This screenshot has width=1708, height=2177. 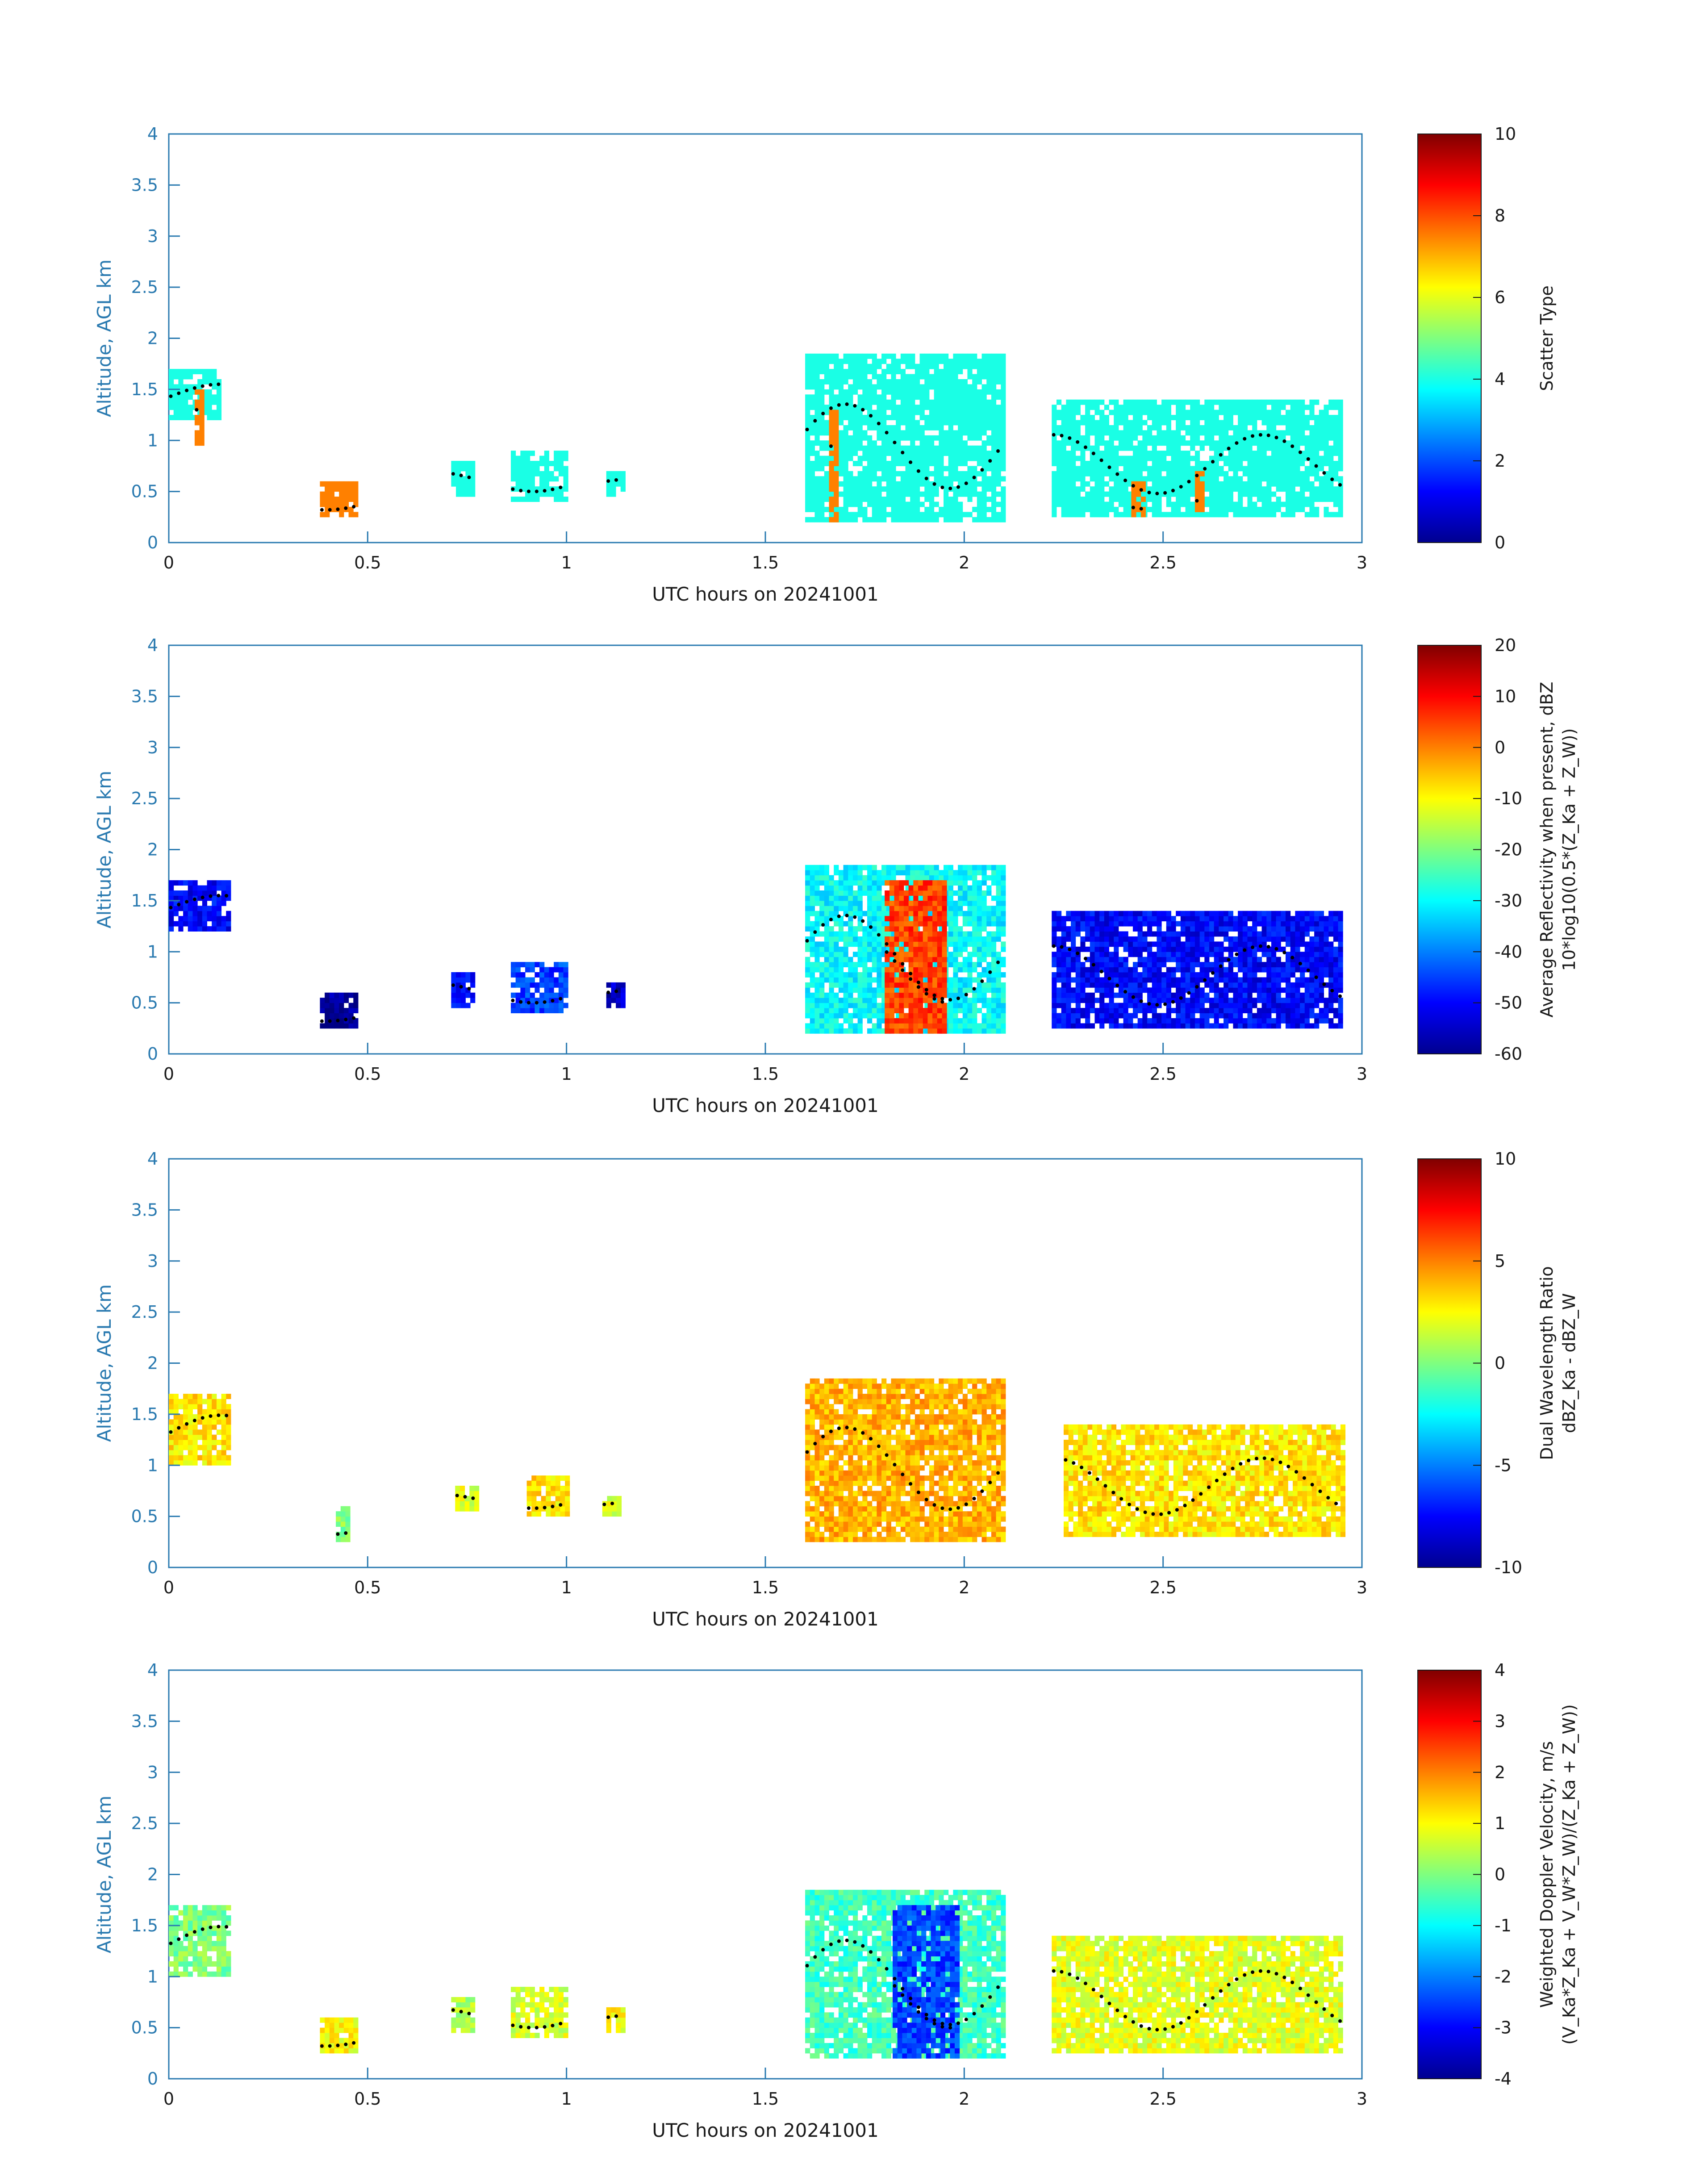 What do you see at coordinates (1500, 379) in the screenshot?
I see `colorbar-tick-label: 4` at bounding box center [1500, 379].